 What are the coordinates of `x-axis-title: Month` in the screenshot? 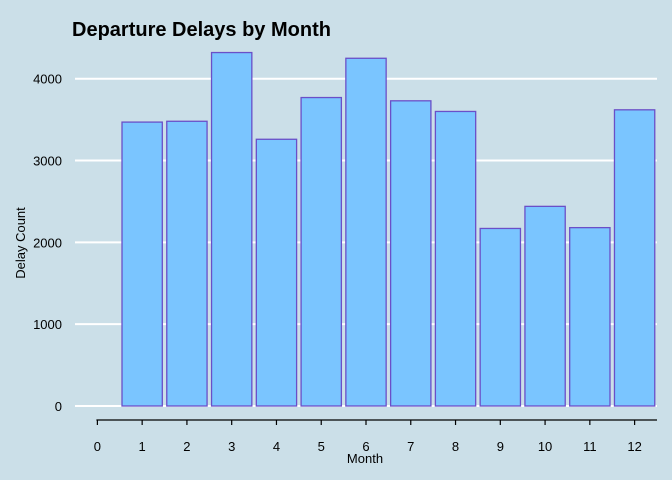 It's located at (365, 458).